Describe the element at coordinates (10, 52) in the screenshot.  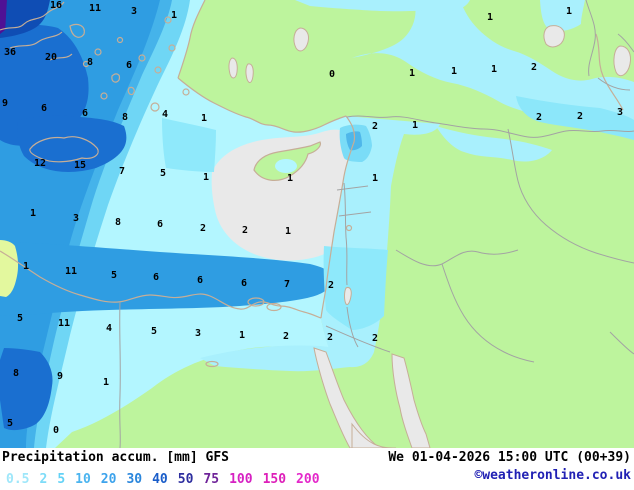
I see `precip-value-label: 36` at that location.